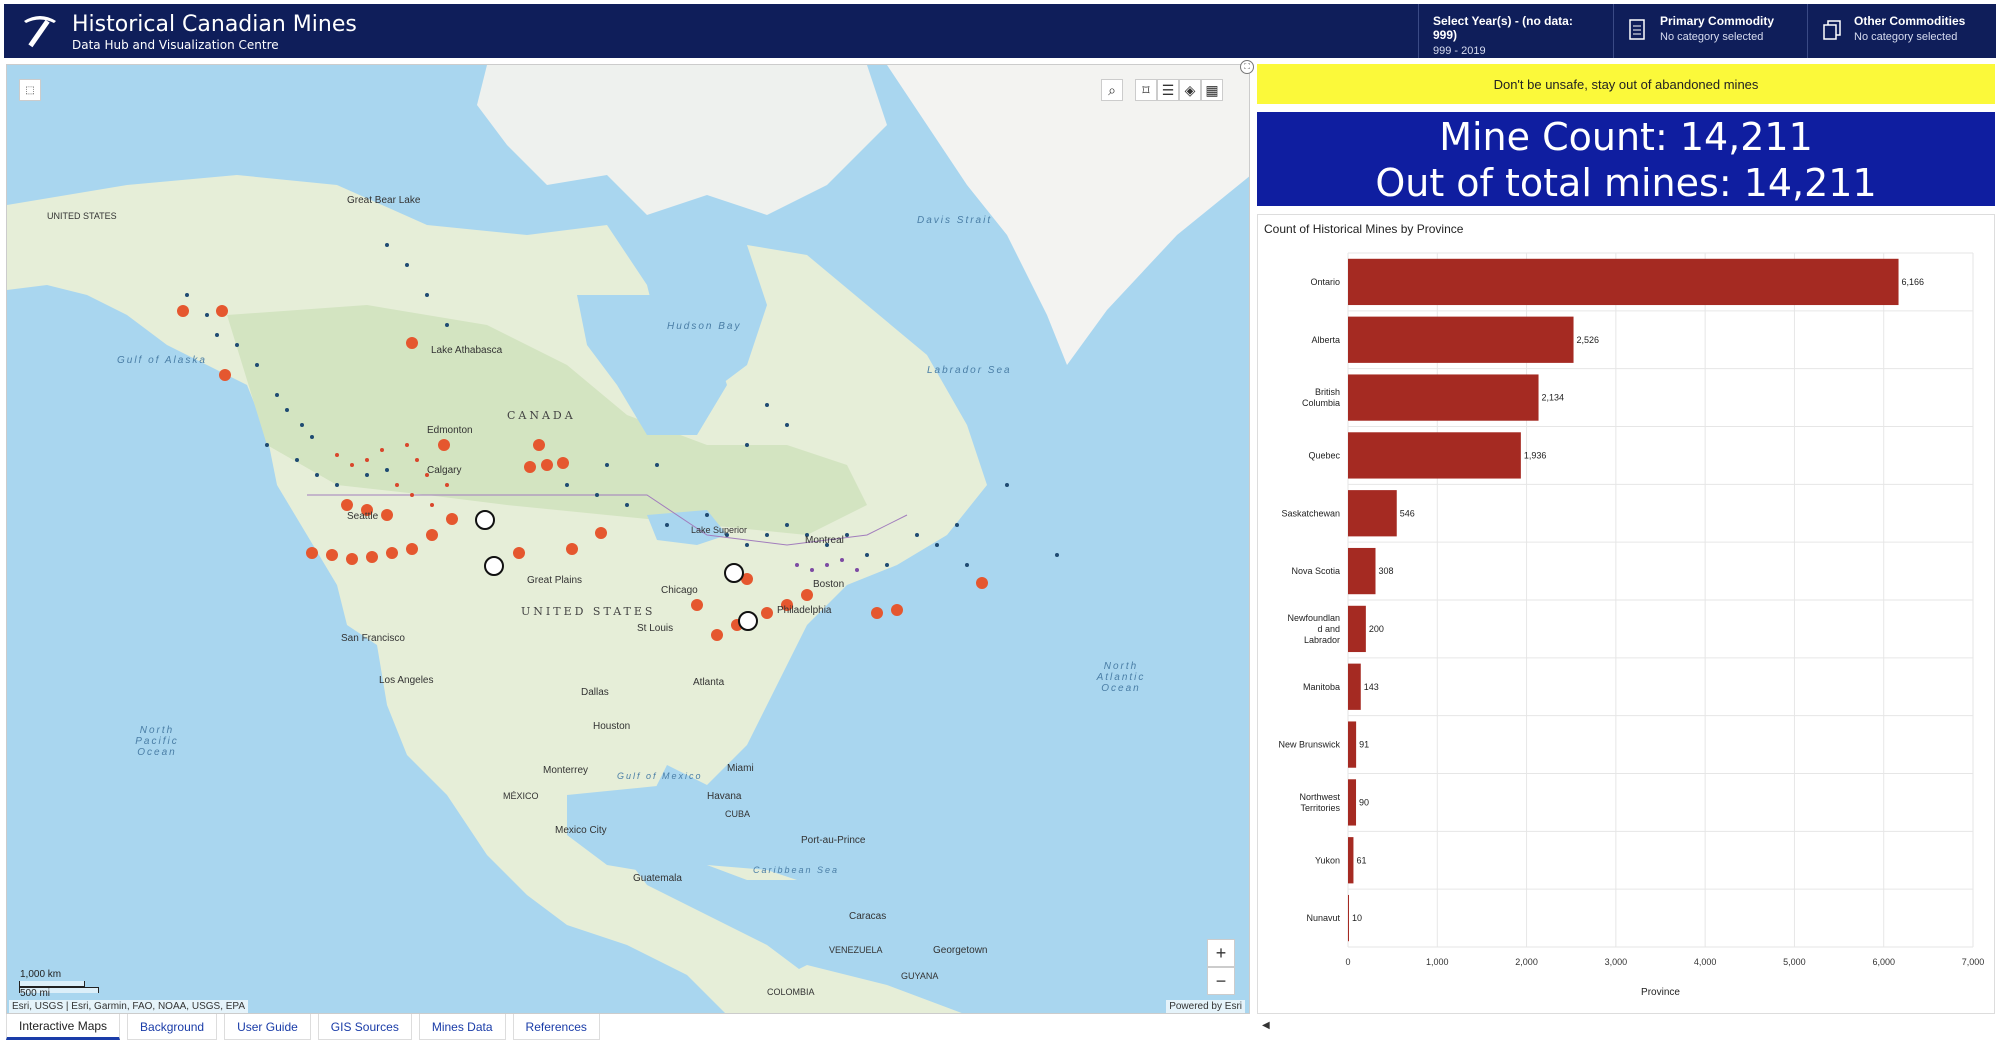  What do you see at coordinates (719, 530) in the screenshot?
I see `label-lake-superior: Lake Superior` at bounding box center [719, 530].